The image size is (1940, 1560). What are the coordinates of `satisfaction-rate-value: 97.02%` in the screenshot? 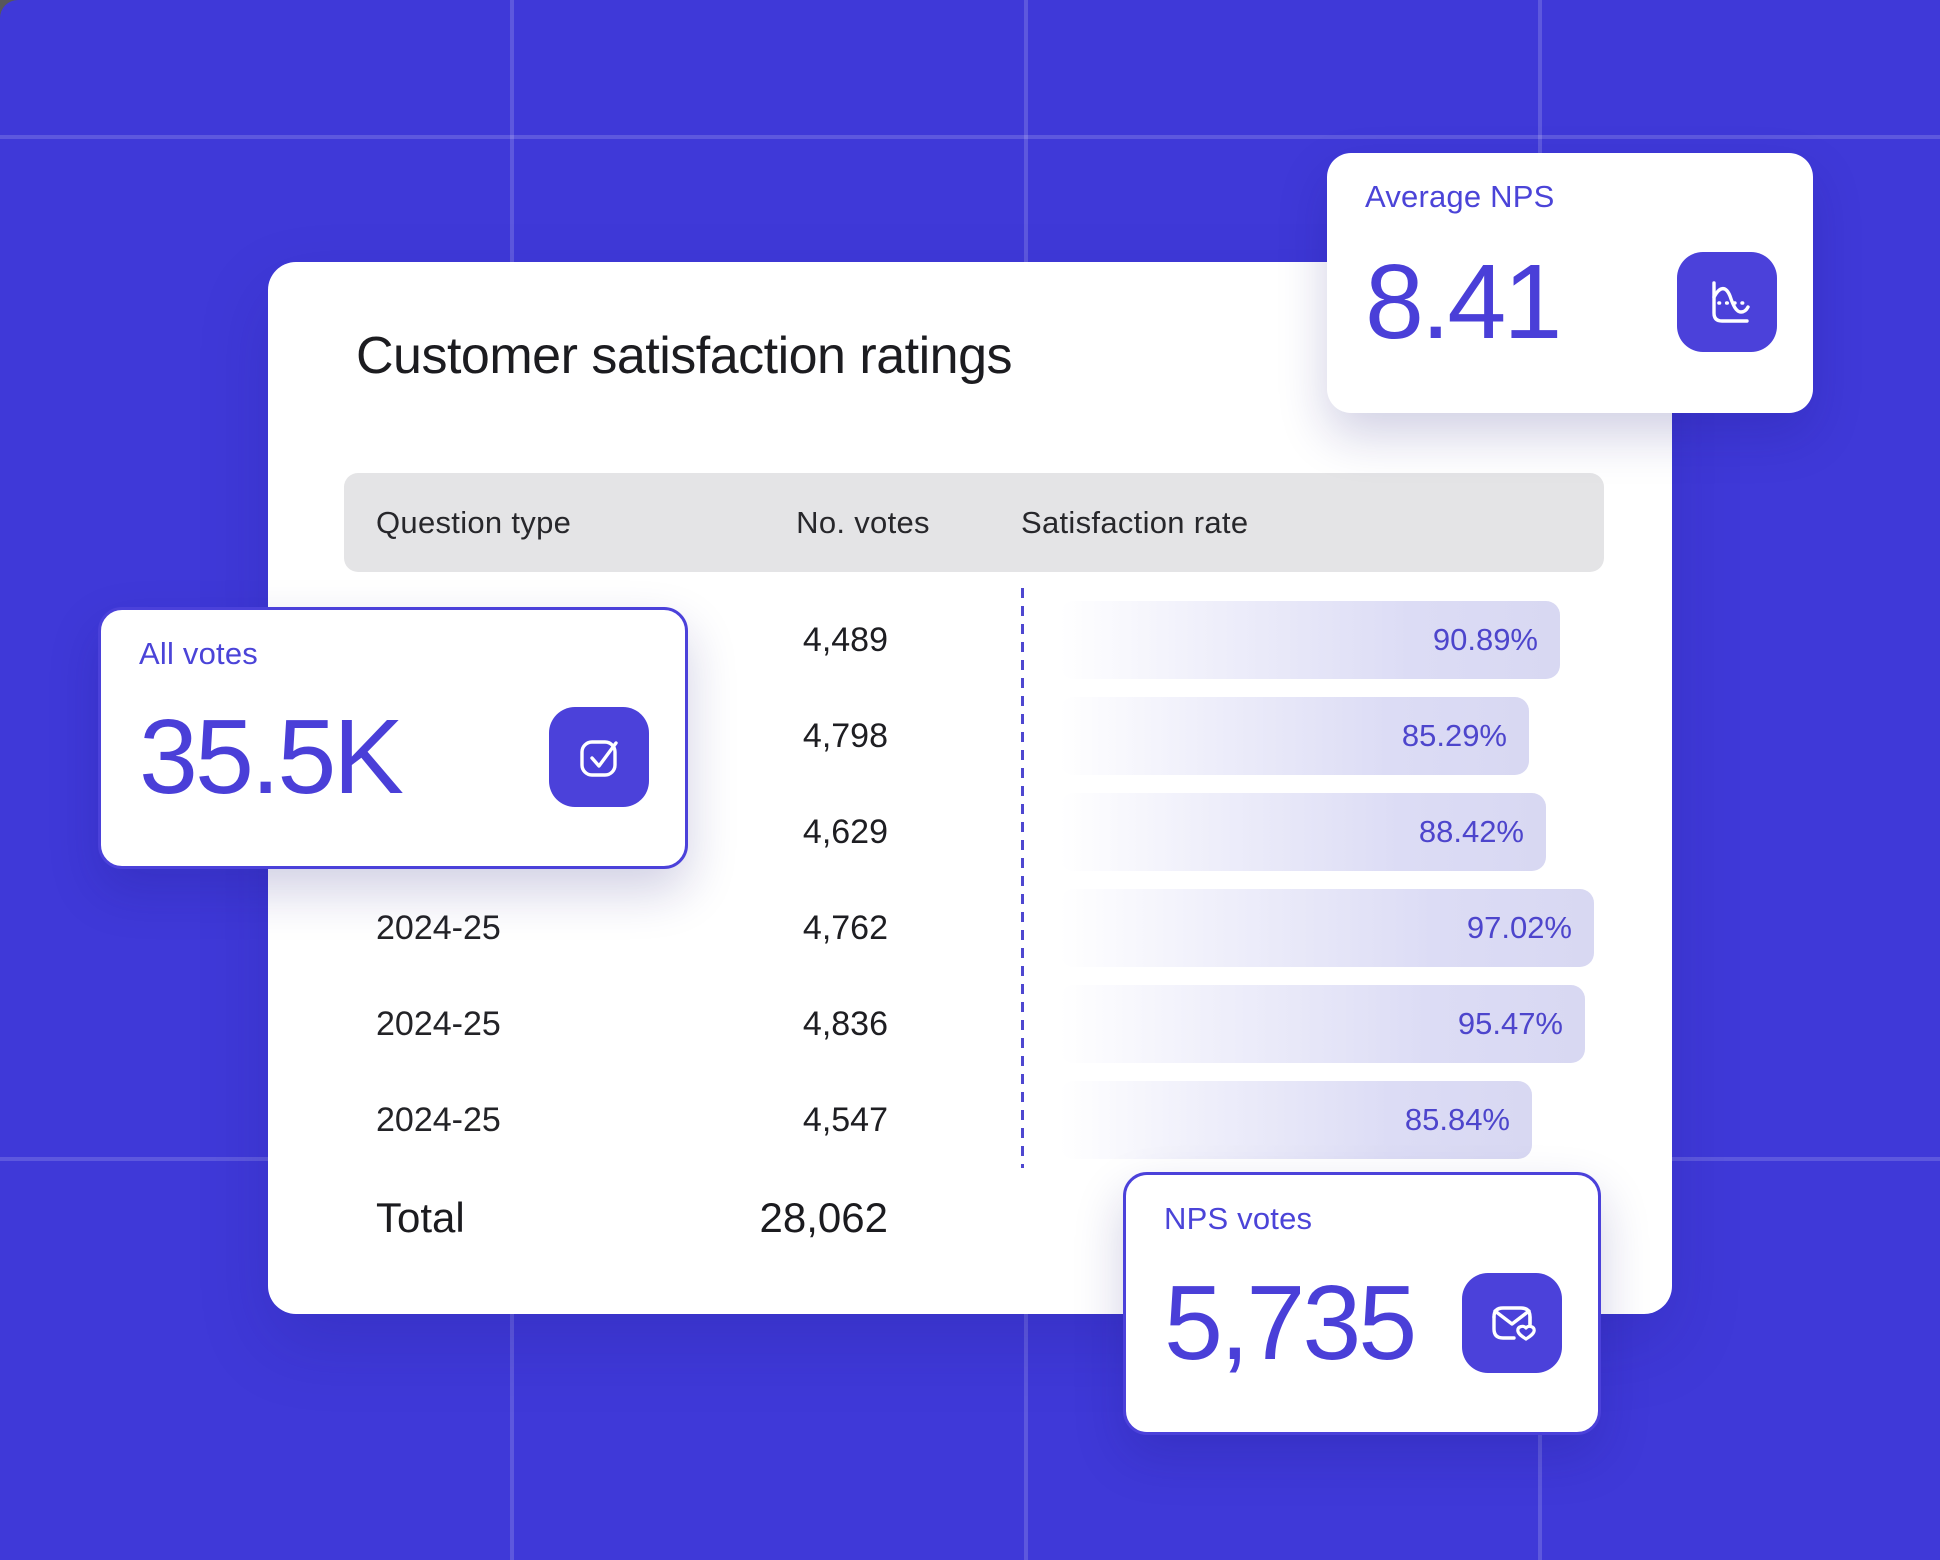 It's located at (1519, 927).